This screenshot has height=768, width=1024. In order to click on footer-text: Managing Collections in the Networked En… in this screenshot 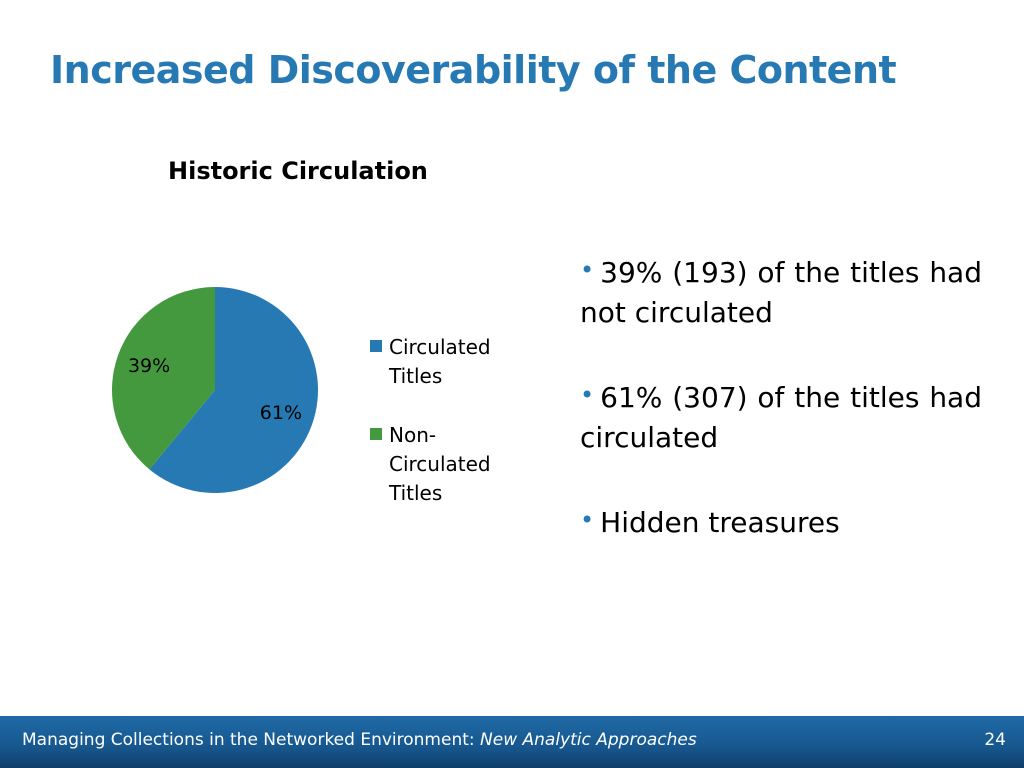, I will do `click(359, 740)`.